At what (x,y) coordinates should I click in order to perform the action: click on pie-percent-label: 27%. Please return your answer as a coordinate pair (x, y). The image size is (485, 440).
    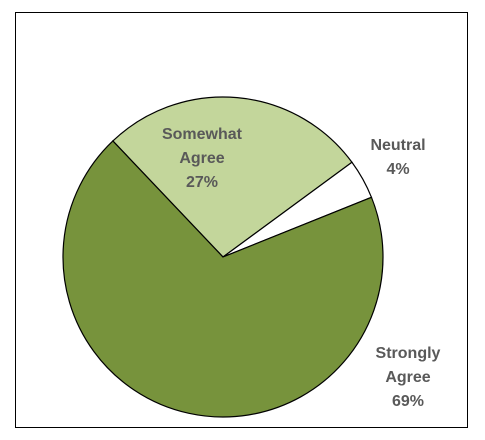
    Looking at the image, I should click on (202, 182).